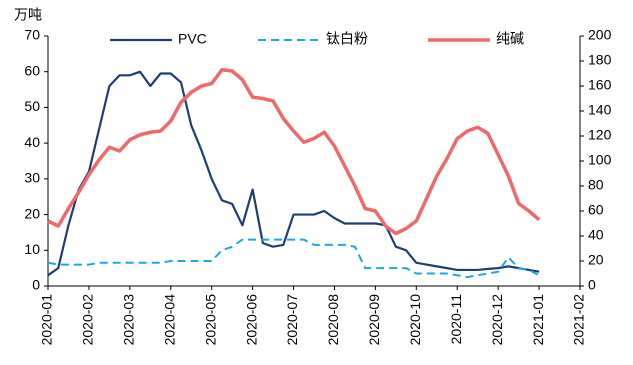 The image size is (633, 365). I want to click on x-tick-label: 2020-04, so click(169, 320).